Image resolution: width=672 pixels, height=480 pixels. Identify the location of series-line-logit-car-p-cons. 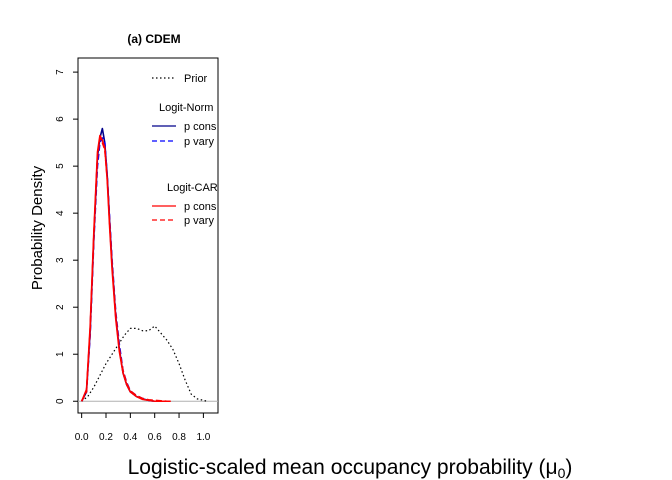
(123, 268).